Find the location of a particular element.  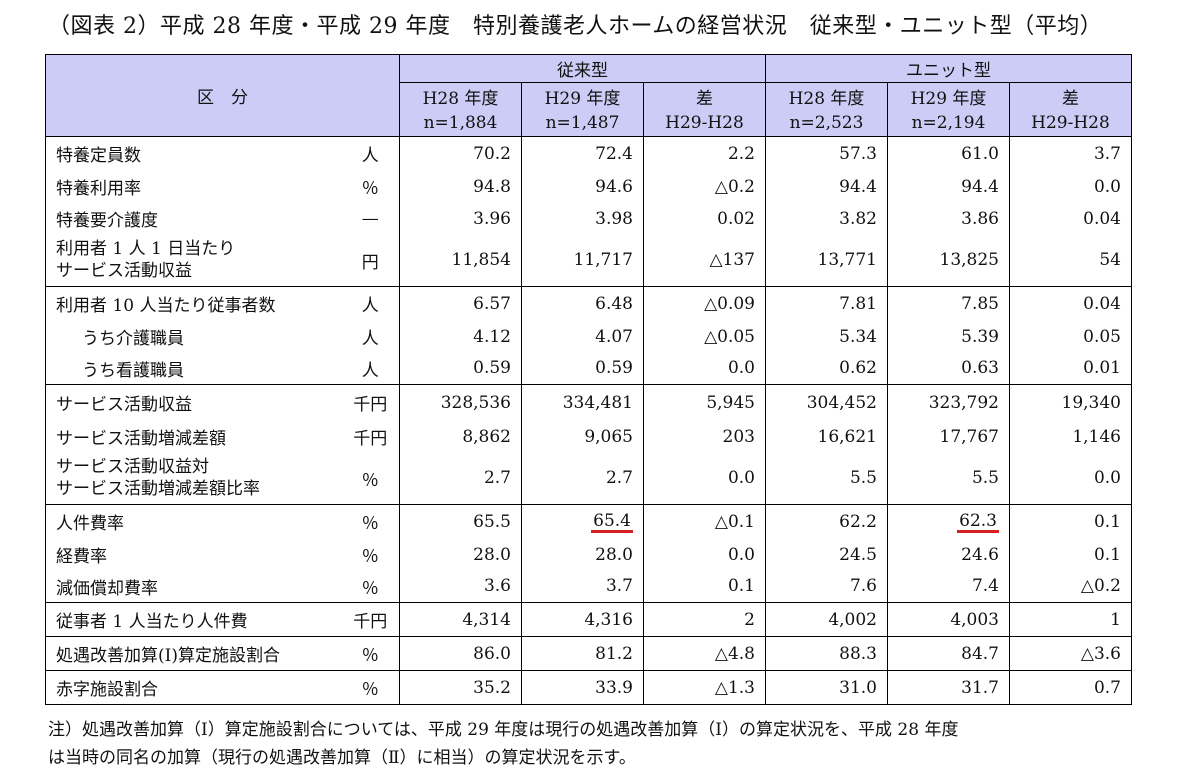

table-row: 人件費率％ 65.5 65.4 △0.1 62.2 62.3 0.1 is located at coordinates (588, 521).